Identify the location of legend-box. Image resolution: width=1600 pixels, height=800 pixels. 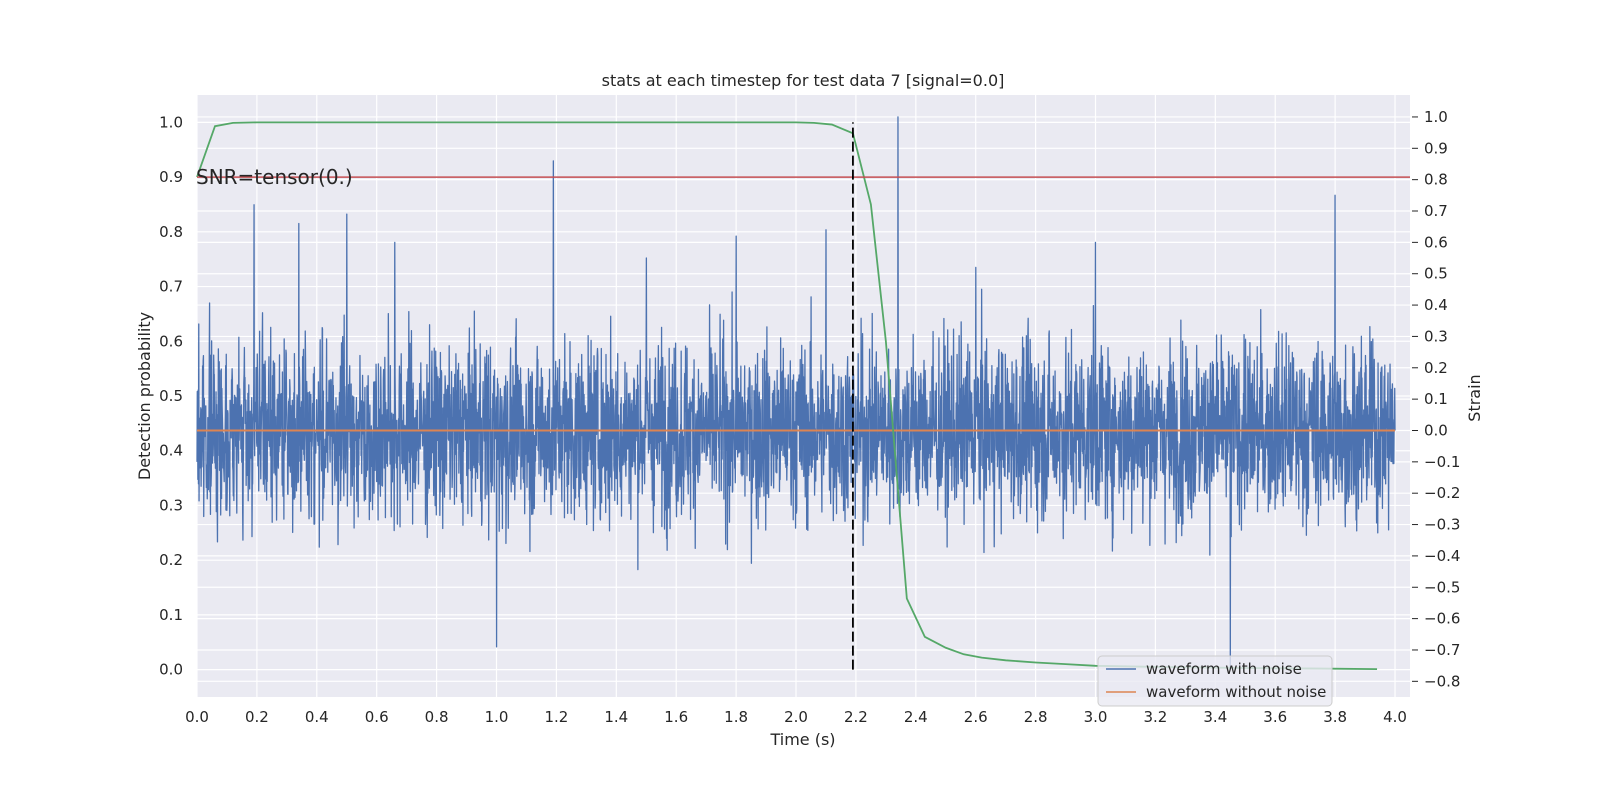
(1215, 681).